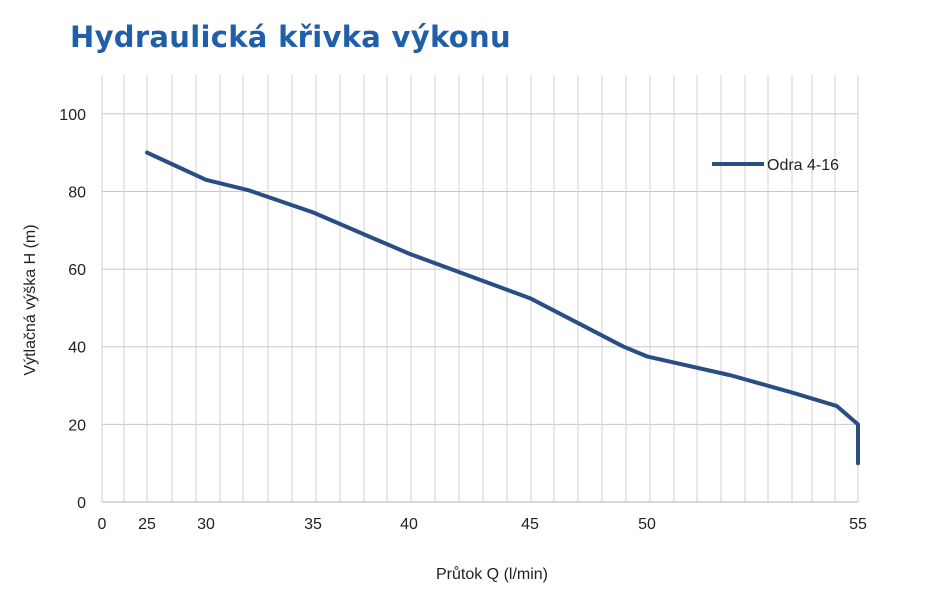  Describe the element at coordinates (482, 524) in the screenshot. I see `x-axis-ticks: 0 25 30 35 40 45 50 55` at that location.